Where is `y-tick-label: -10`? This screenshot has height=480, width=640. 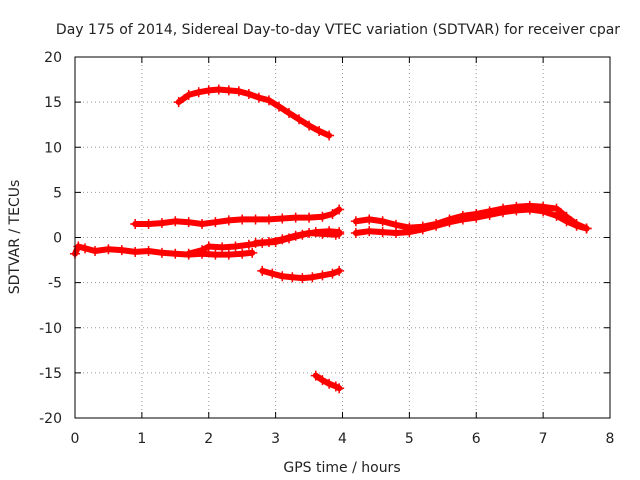
y-tick-label: -10 is located at coordinates (50, 329).